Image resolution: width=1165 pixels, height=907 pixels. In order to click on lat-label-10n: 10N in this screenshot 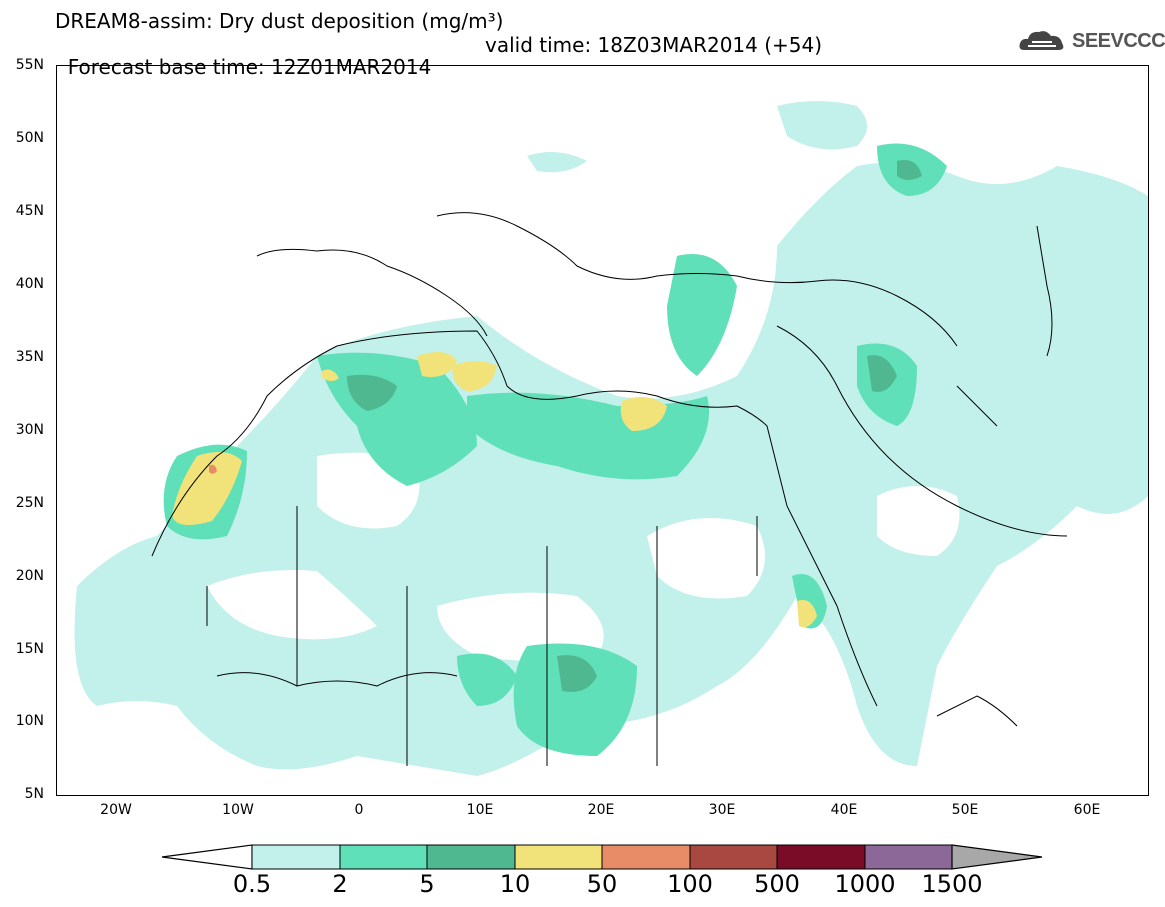, I will do `click(29, 721)`.